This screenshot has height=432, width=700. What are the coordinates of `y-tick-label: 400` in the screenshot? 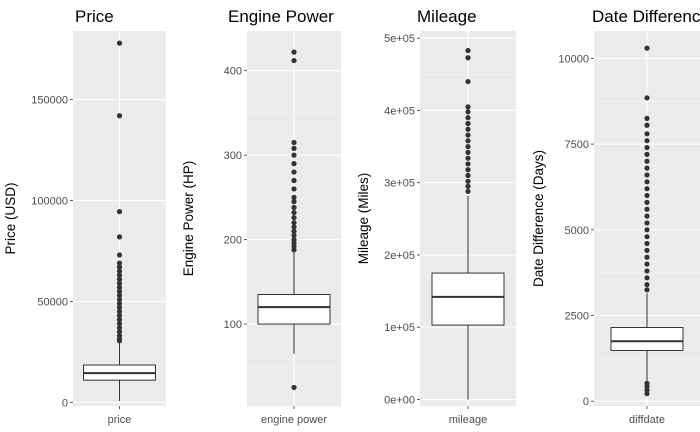 It's located at (233, 72).